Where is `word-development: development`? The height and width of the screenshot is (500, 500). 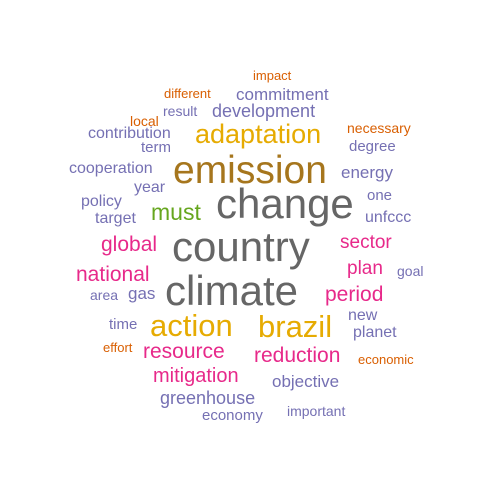 word-development: development is located at coordinates (264, 111).